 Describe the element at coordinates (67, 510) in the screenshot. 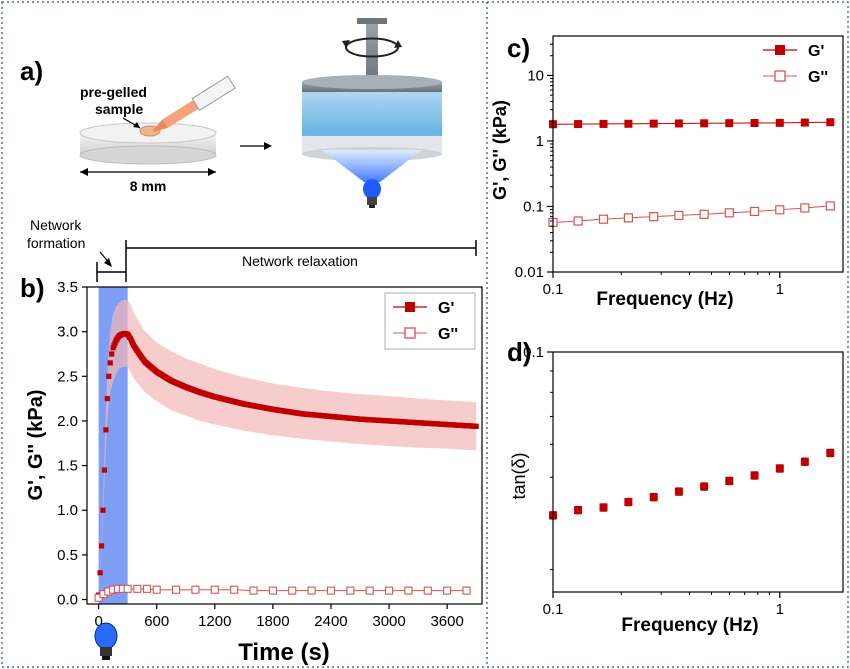

I see `ytick-label: 1.0` at that location.